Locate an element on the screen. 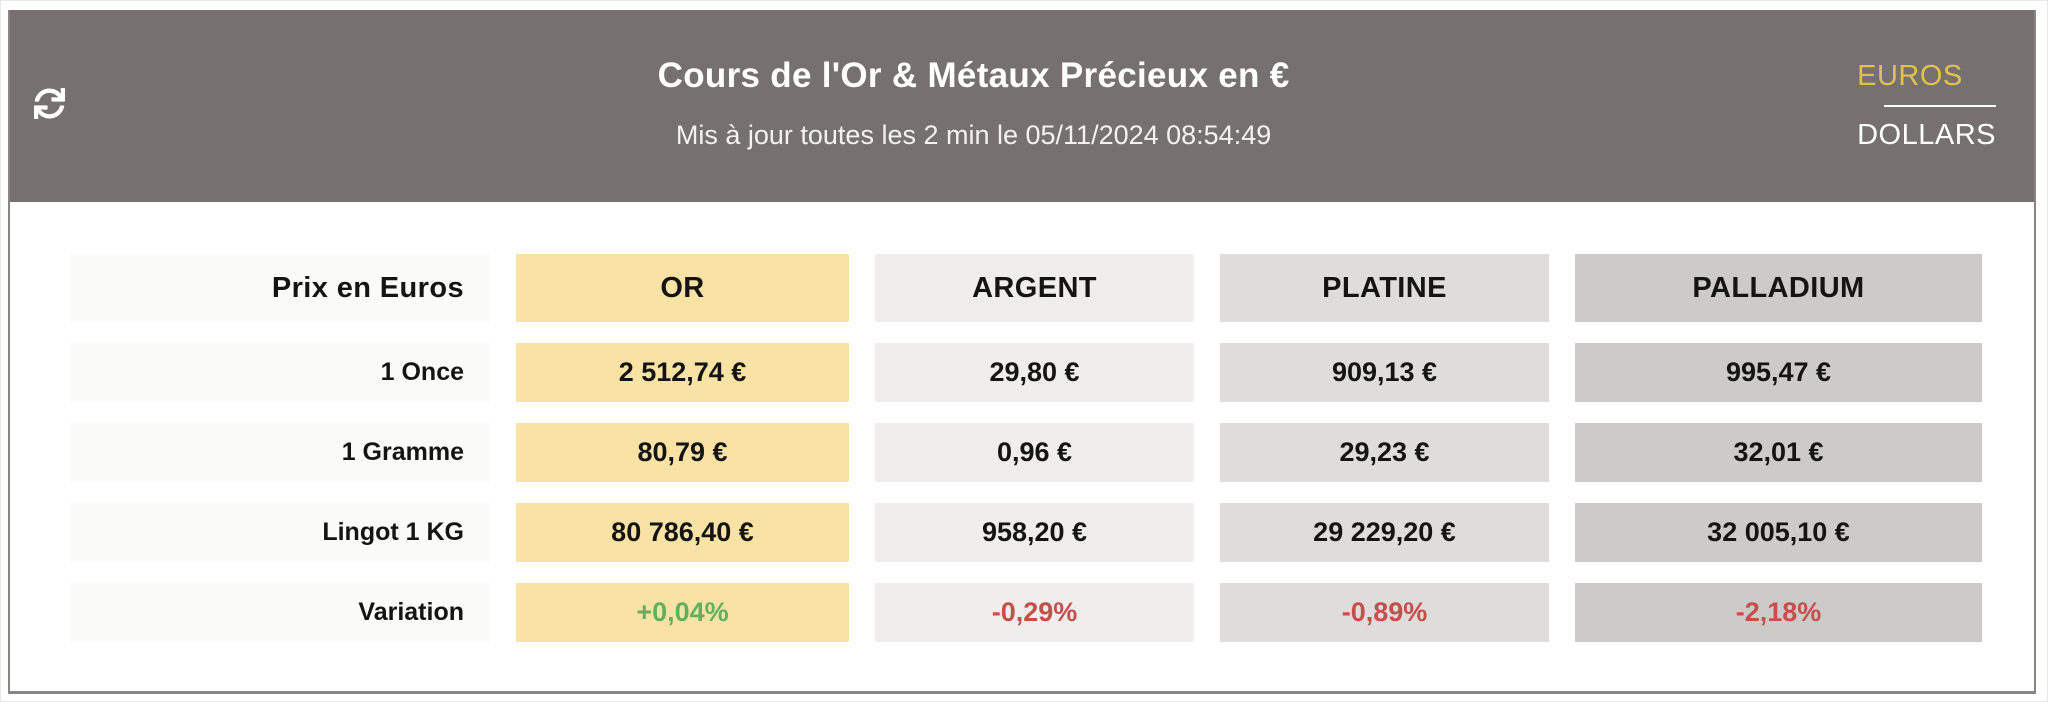 The image size is (2048, 702). variation-cell-argent: -0,29% is located at coordinates (1034, 612).